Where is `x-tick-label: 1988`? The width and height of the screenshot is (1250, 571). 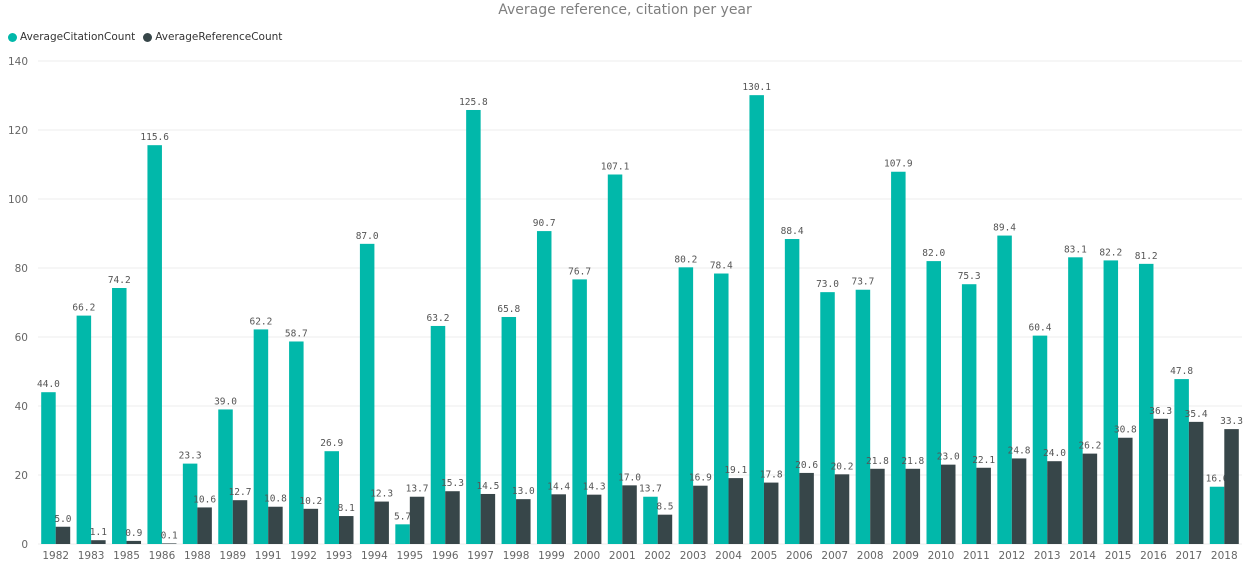
x-tick-label: 1988 is located at coordinates (197, 556).